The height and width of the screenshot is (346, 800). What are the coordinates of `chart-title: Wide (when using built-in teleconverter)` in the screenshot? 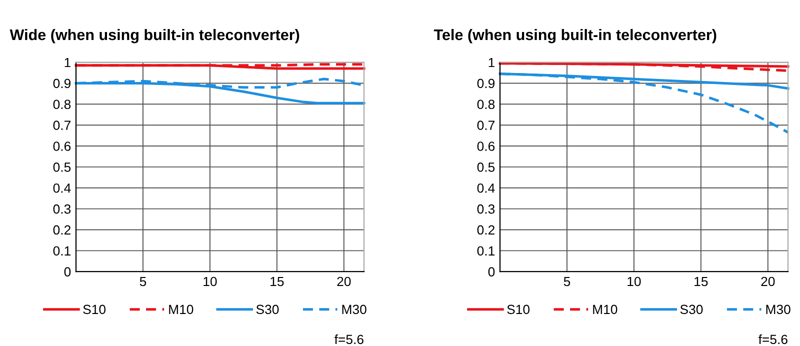 It's located at (155, 36).